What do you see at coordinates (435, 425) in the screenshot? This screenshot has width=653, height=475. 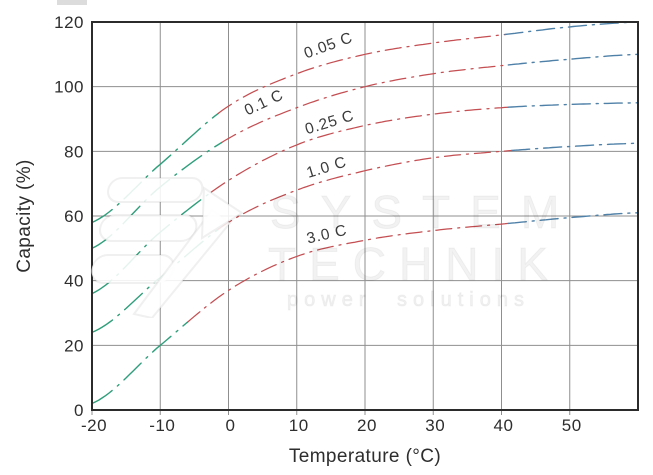 I see `x-tick-label: 30` at bounding box center [435, 425].